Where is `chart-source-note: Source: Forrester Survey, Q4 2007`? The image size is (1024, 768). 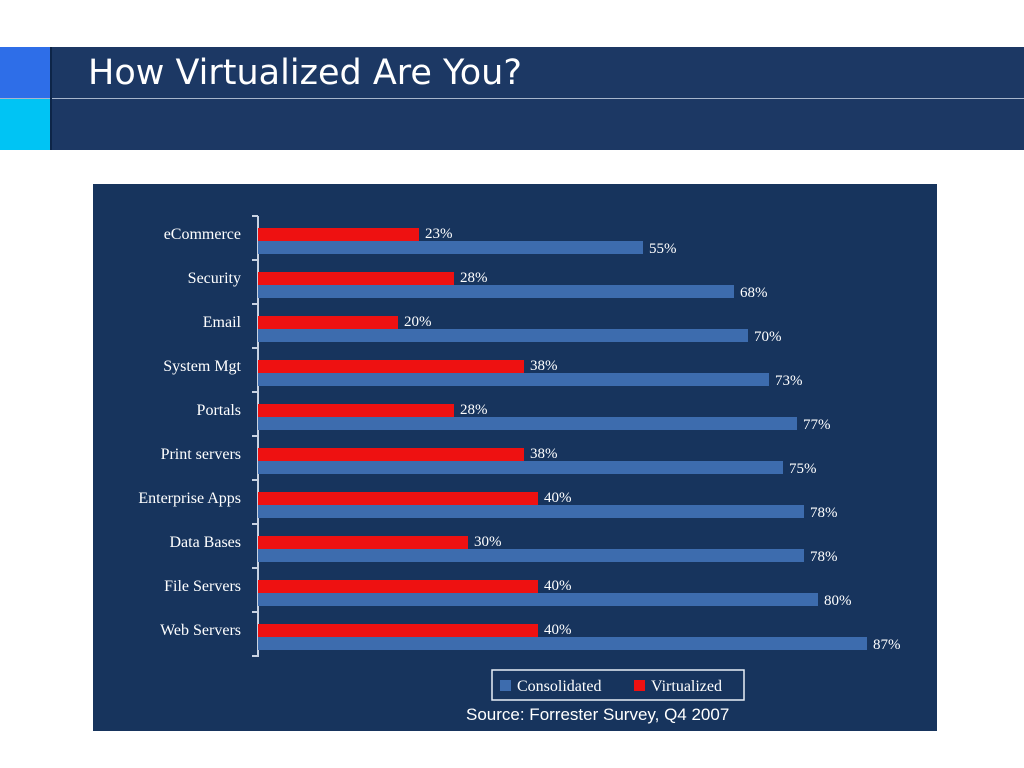 chart-source-note: Source: Forrester Survey, Q4 2007 is located at coordinates (597, 714).